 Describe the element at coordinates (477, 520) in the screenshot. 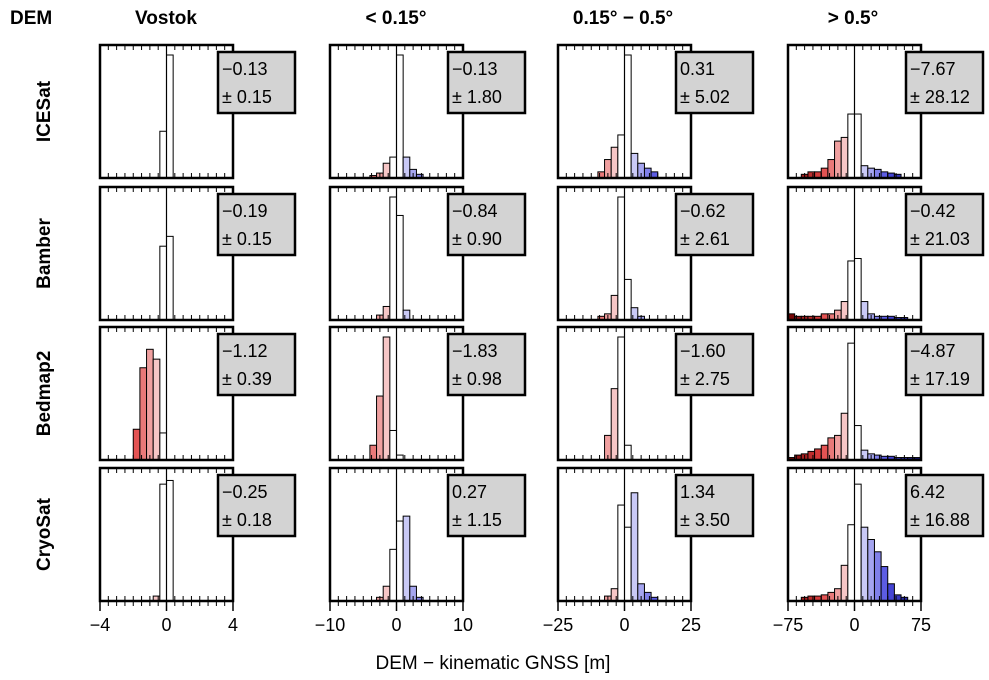

I see `stat-sd: ± 1.15` at that location.